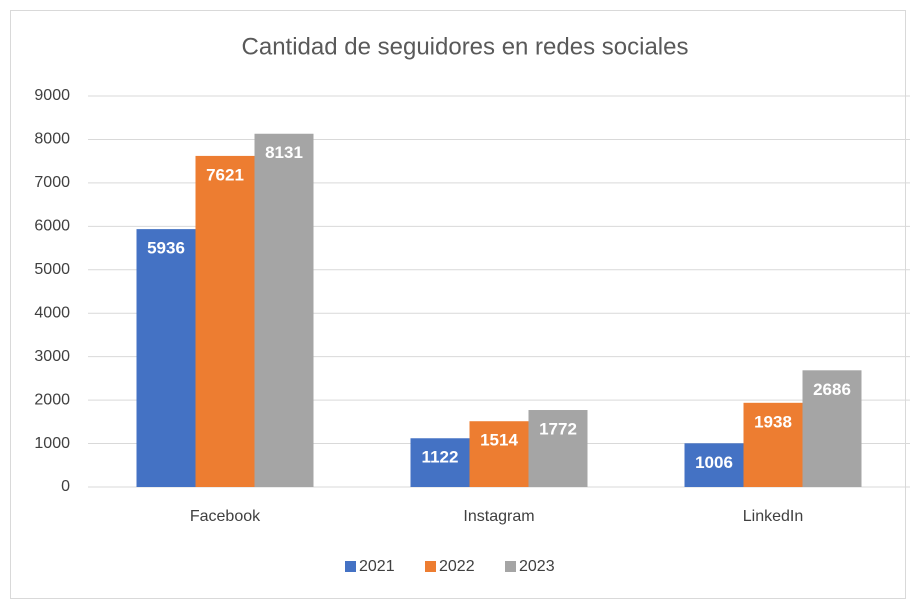 The image size is (911, 602). I want to click on data-label: 5936, so click(166, 248).